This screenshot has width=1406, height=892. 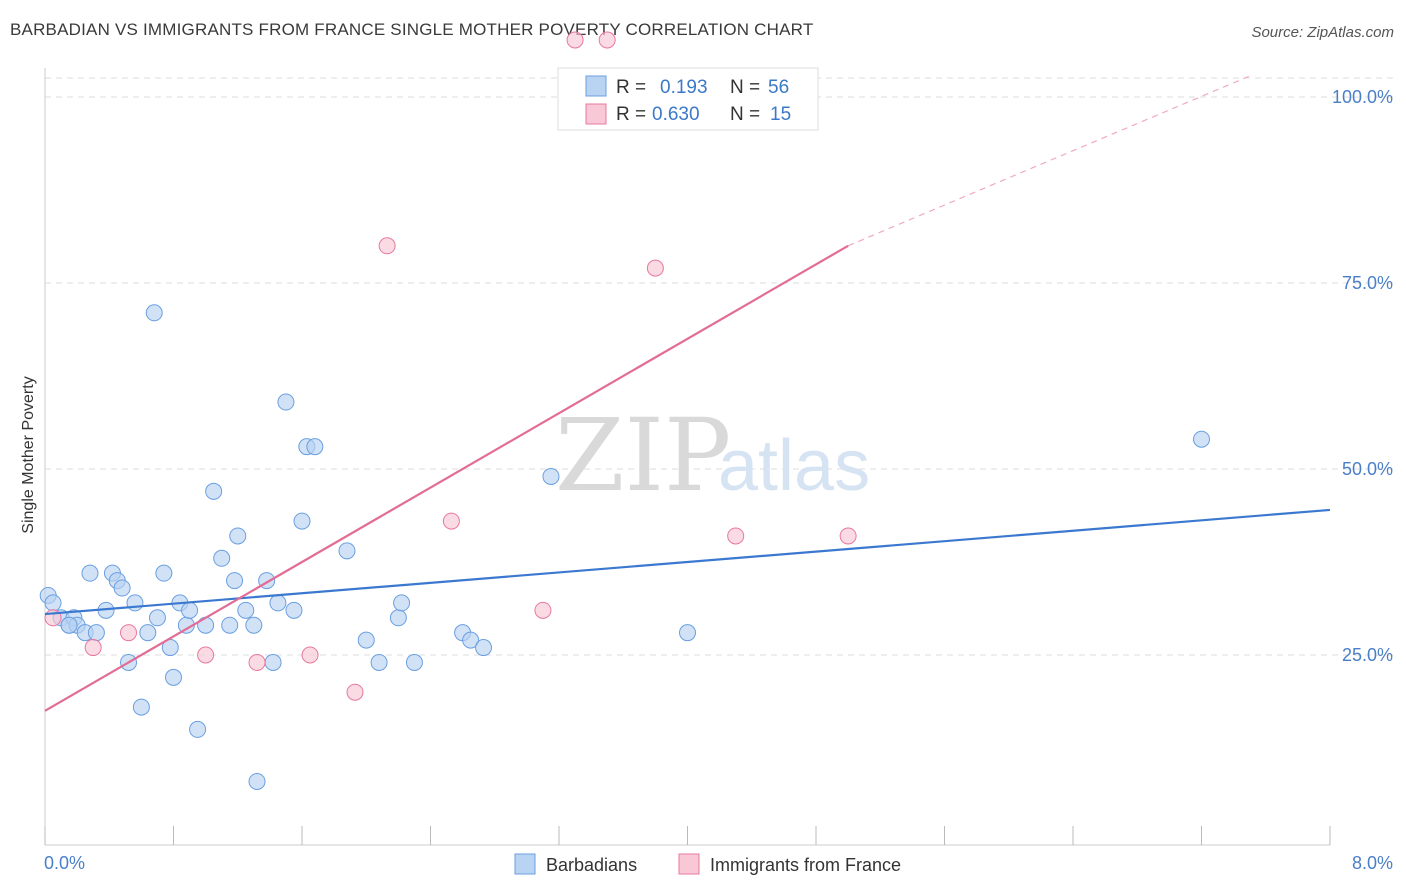 I want to click on bottom-legend-swatch-france, so click(x=689, y=864).